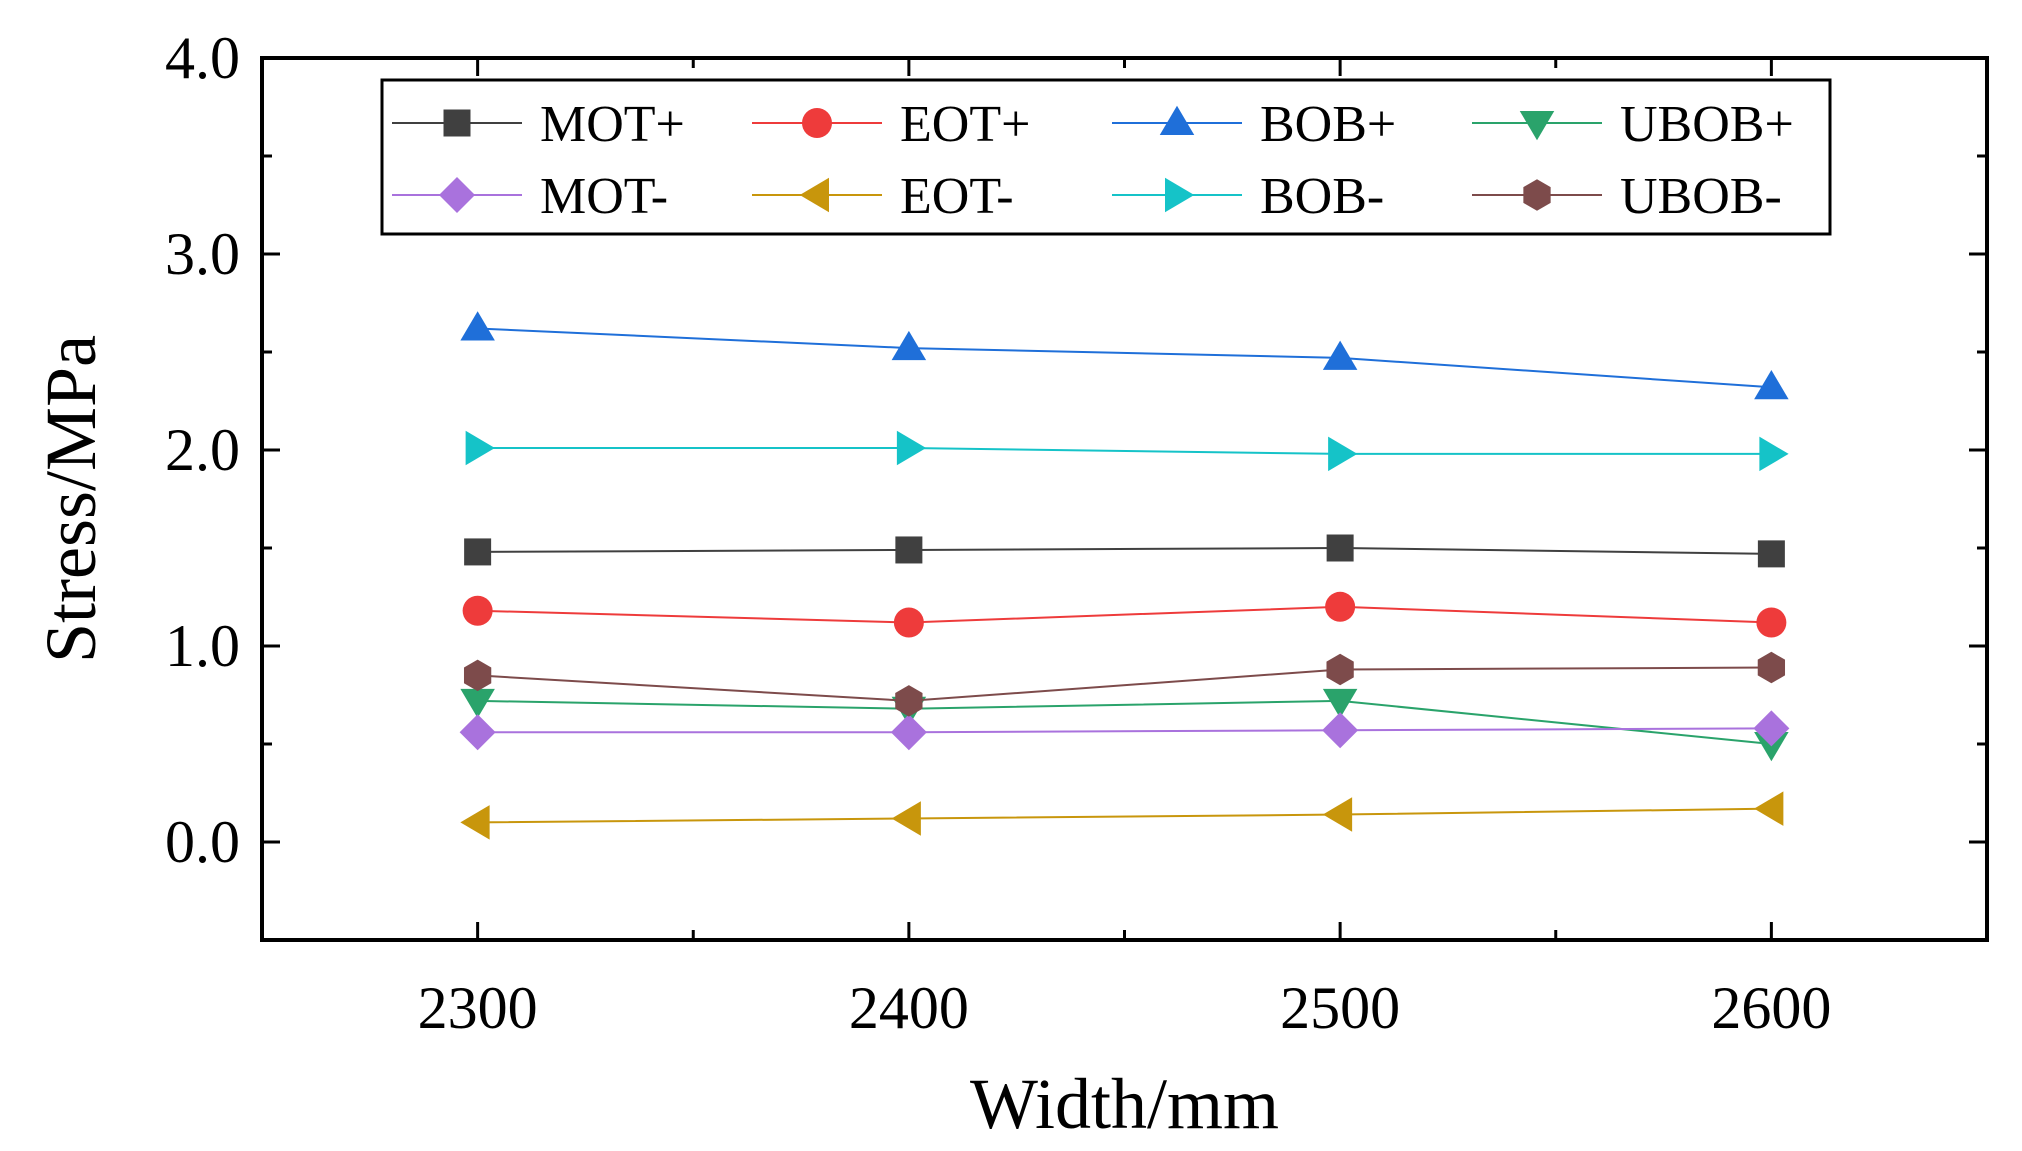 This screenshot has width=2022, height=1151. What do you see at coordinates (202, 254) in the screenshot?
I see `y-tick-label: 3.0` at bounding box center [202, 254].